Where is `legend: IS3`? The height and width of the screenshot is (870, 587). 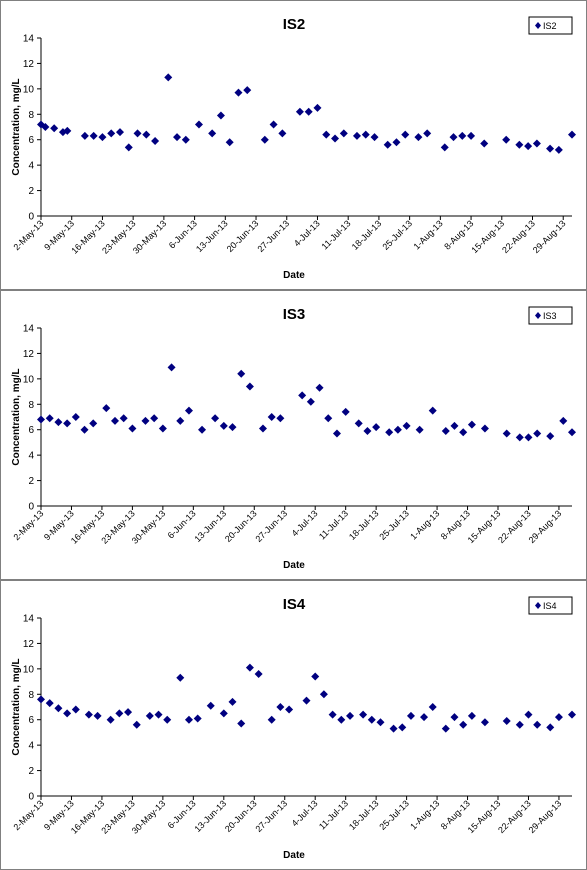 legend: IS3 is located at coordinates (550, 315).